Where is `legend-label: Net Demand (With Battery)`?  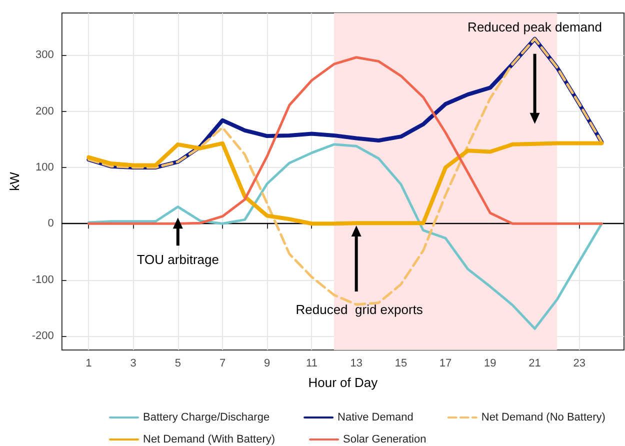
legend-label: Net Demand (With Battery) is located at coordinates (209, 440).